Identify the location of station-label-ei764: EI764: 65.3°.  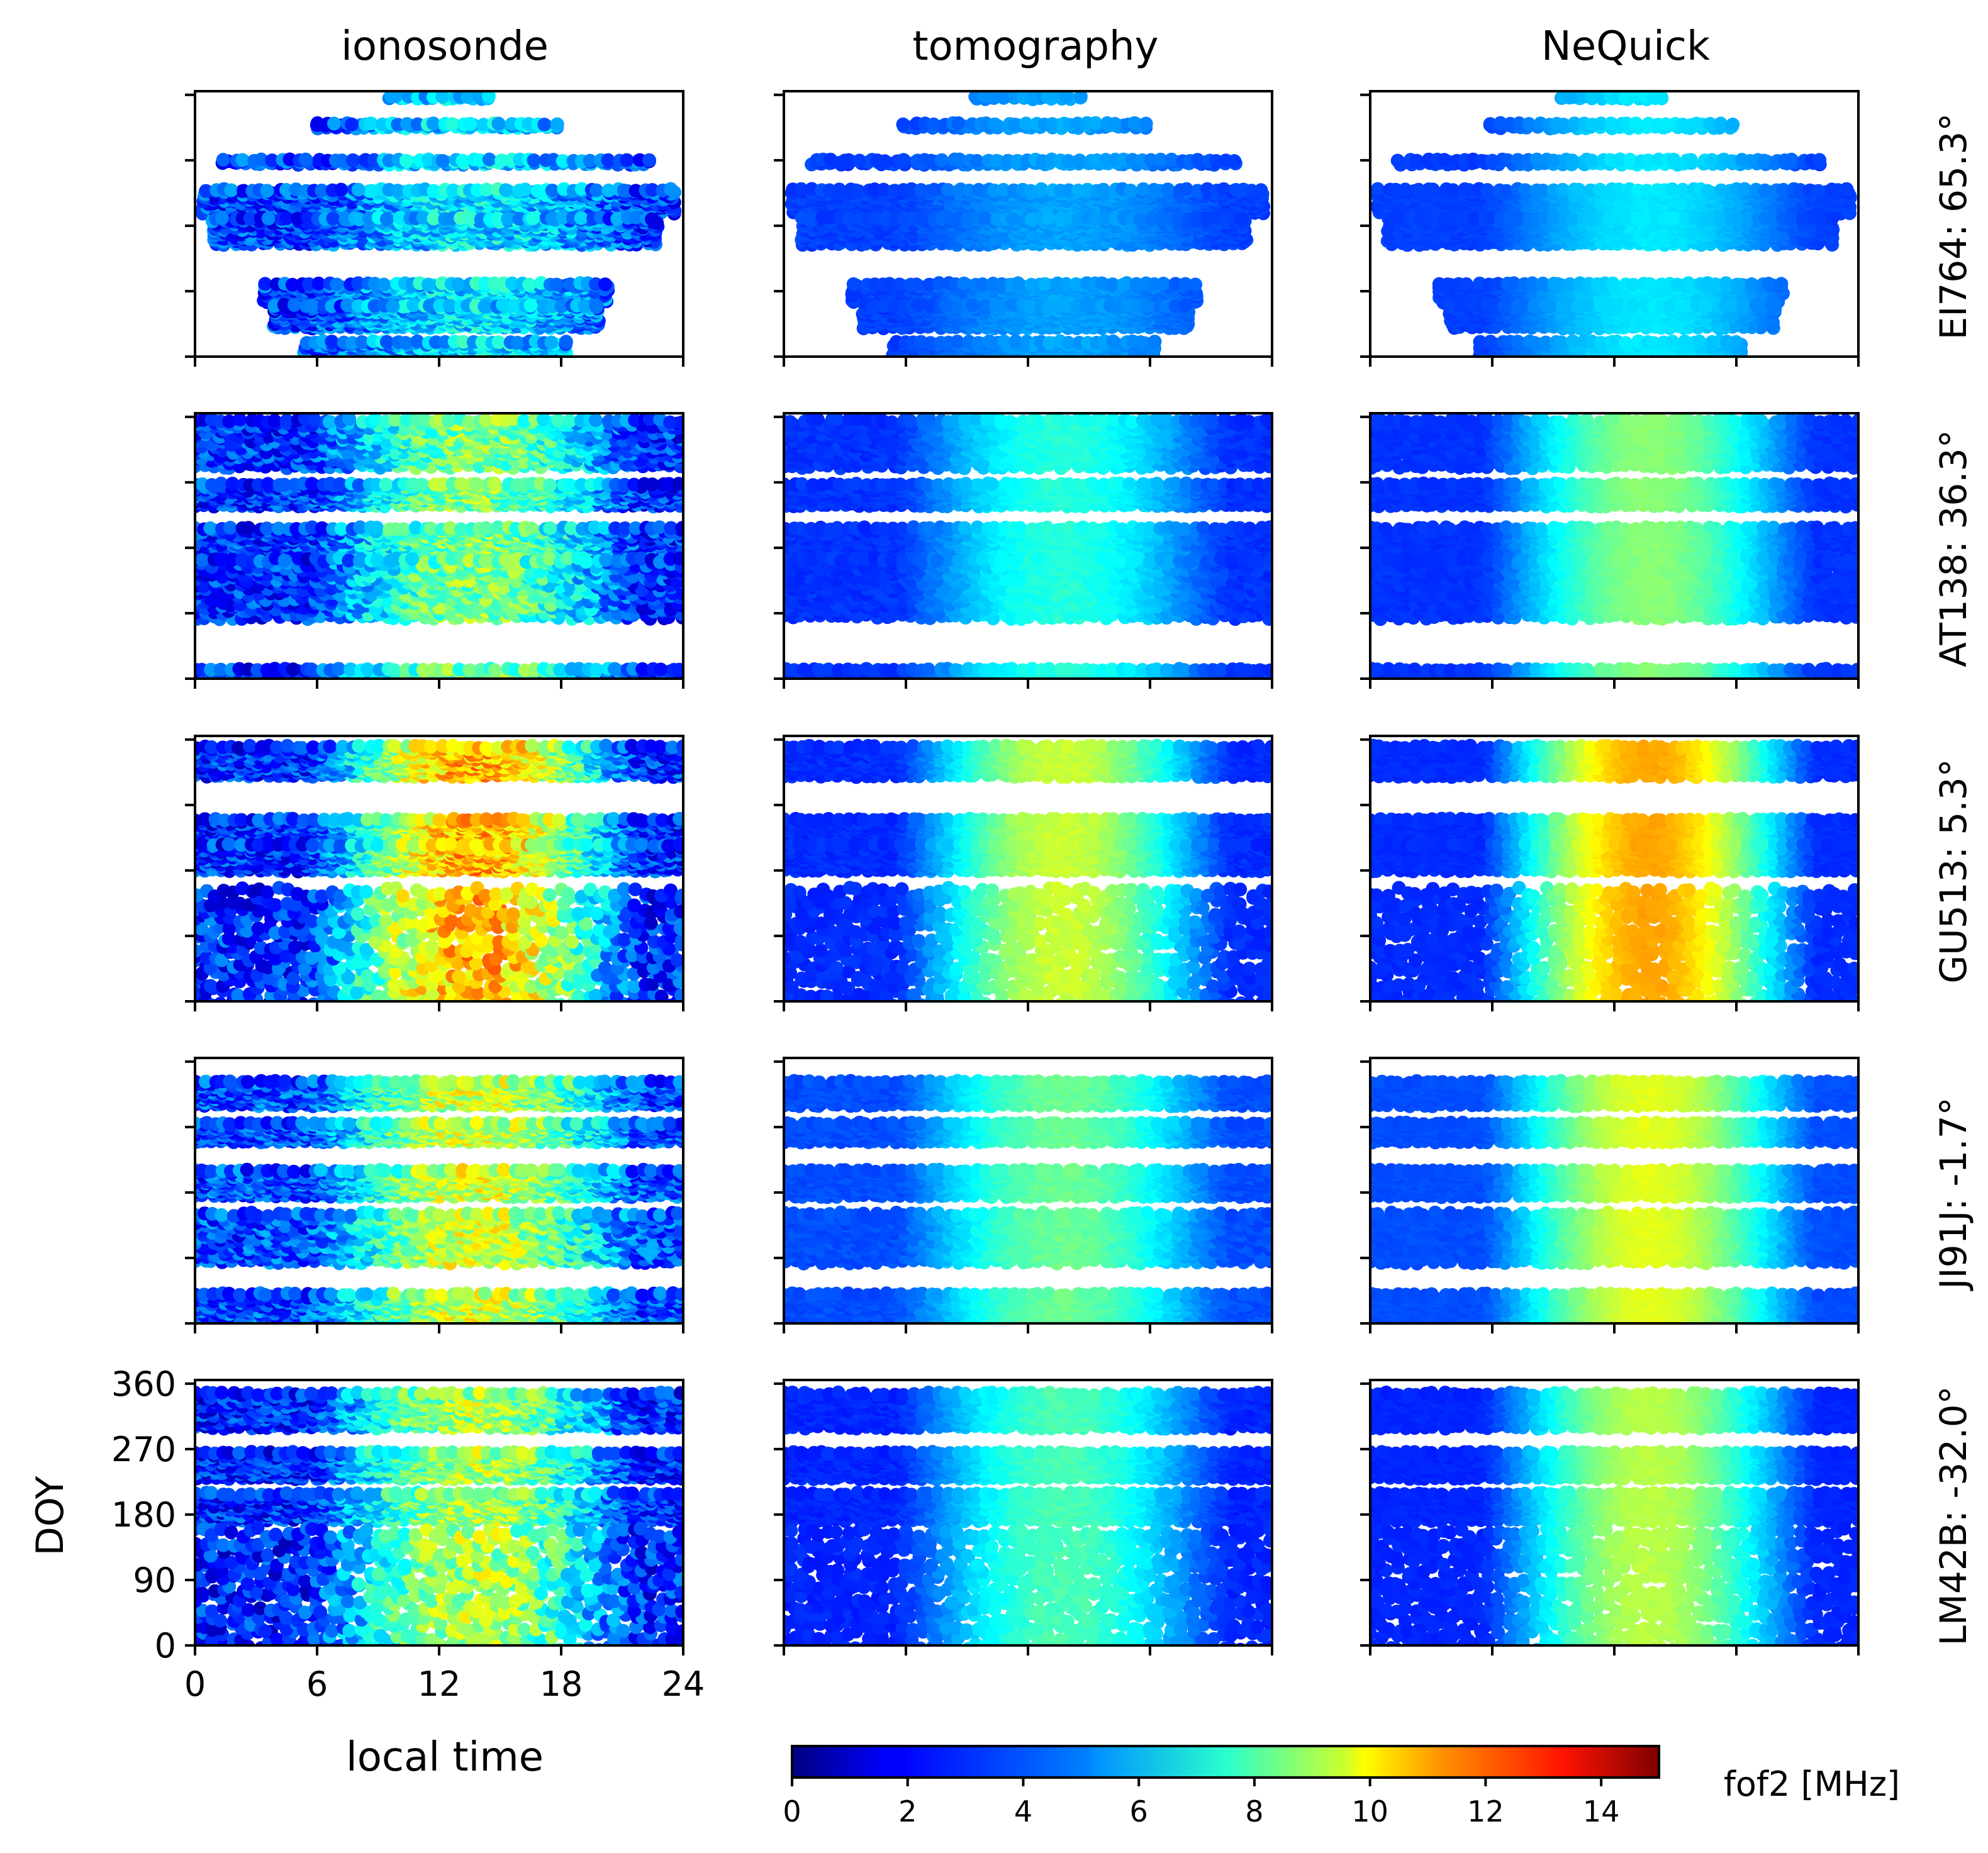
(1953, 226).